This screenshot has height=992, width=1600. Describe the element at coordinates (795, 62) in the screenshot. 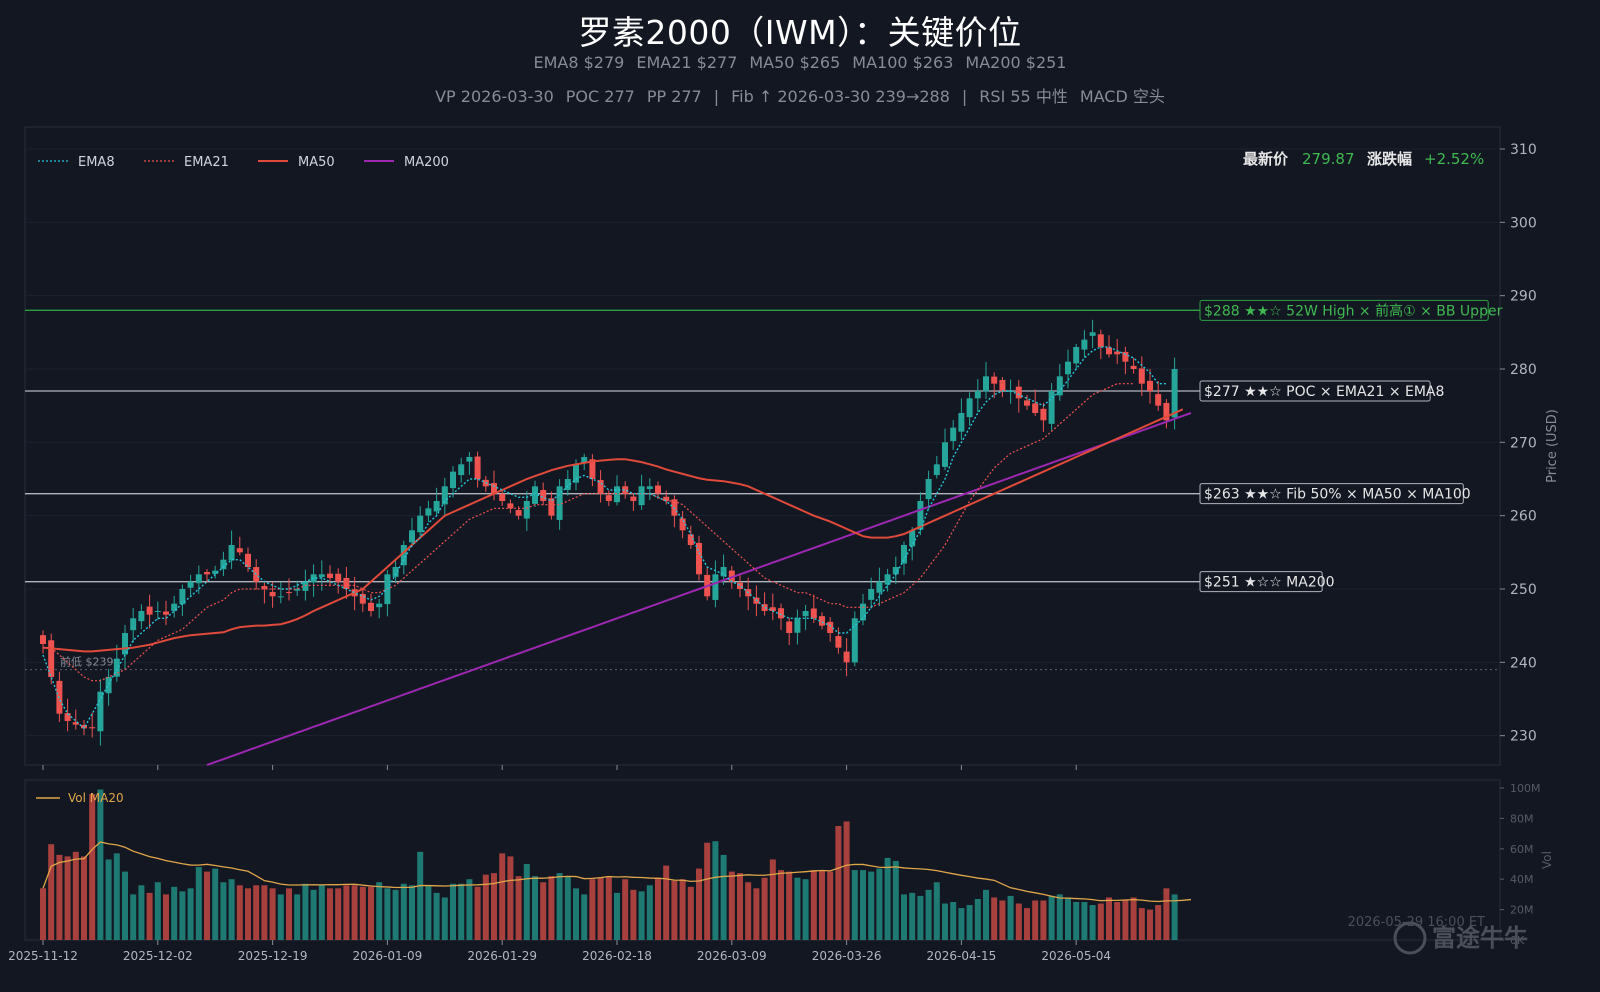

I see `indicator-value: MA50 $265` at that location.